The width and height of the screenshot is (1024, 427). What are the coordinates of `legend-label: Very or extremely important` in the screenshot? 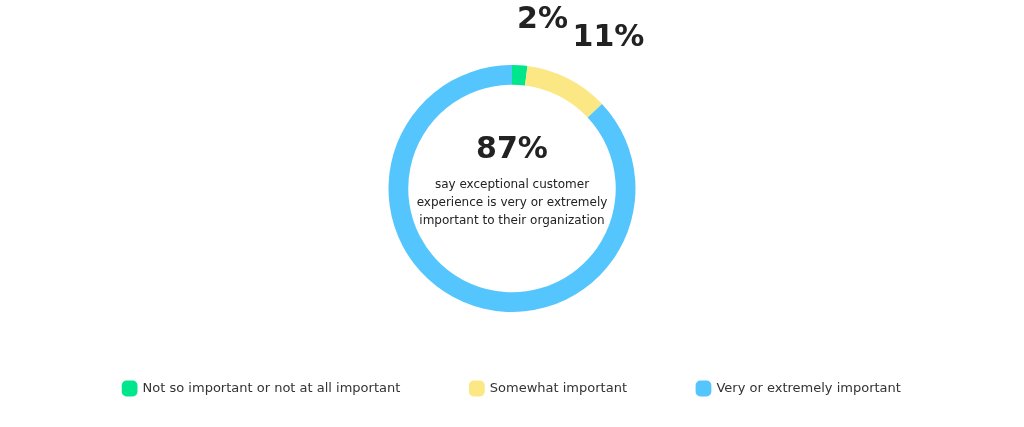 It's located at (808, 387).